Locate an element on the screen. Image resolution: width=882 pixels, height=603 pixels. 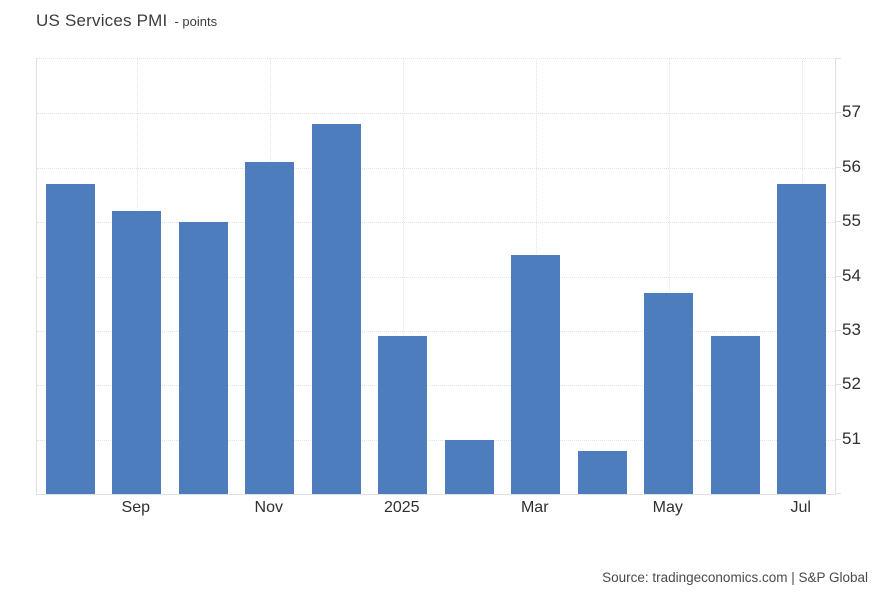
x-tick-label: Nov is located at coordinates (268, 507).